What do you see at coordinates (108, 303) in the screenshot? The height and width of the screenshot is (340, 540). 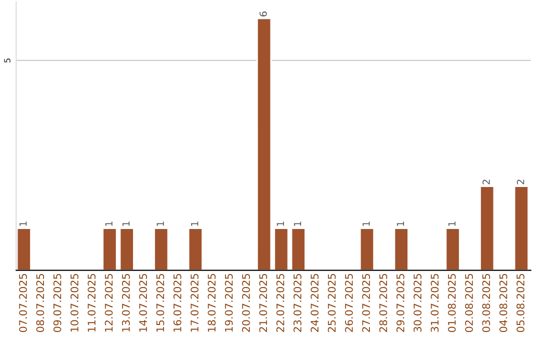 I see `x-tick-label: 12.07.2025` at bounding box center [108, 303].